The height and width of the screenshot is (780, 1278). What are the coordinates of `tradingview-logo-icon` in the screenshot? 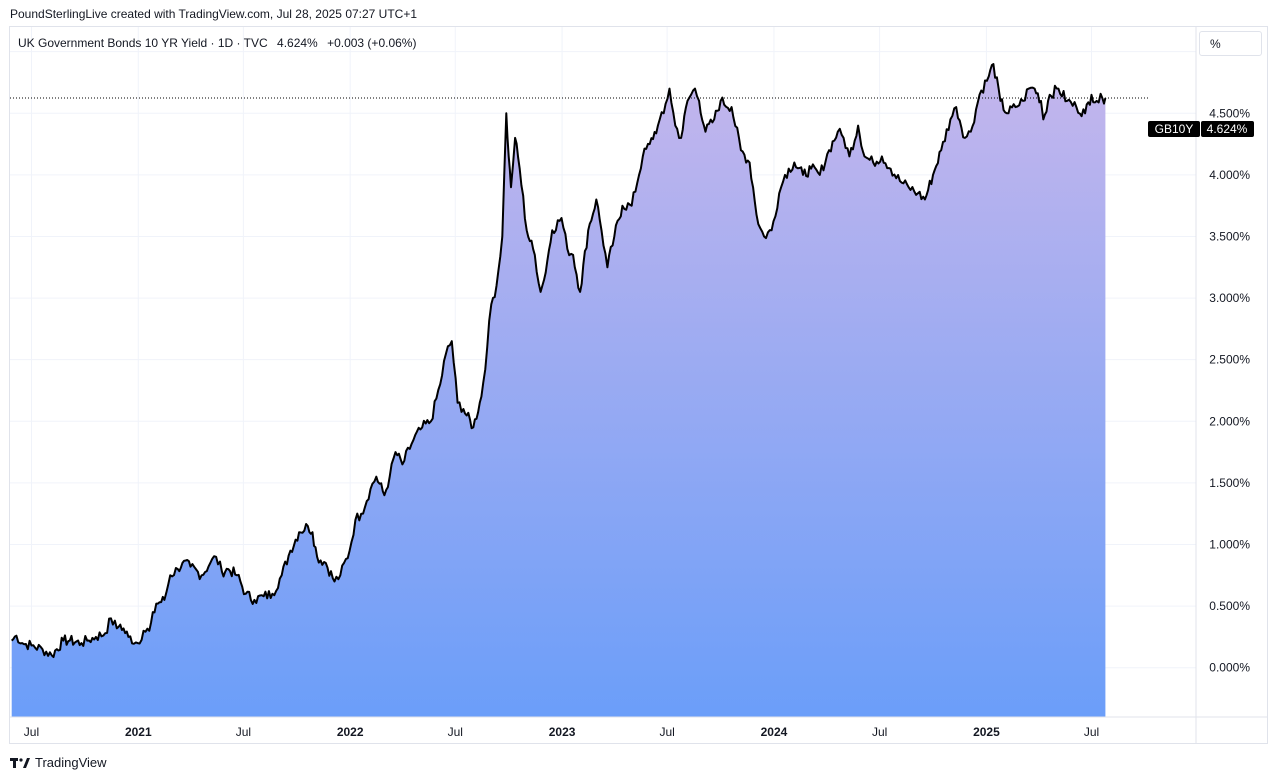 It's located at (20, 762).